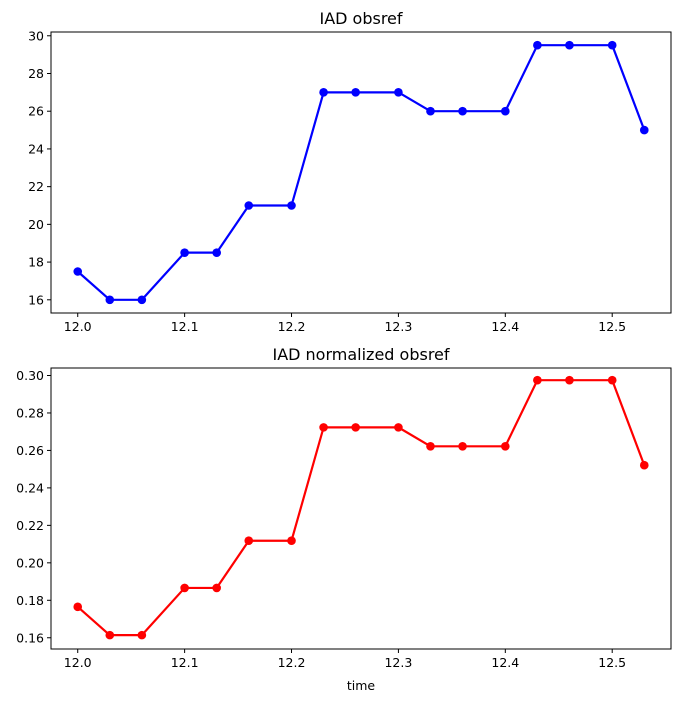 Image resolution: width=684 pixels, height=701 pixels. I want to click on chart1-title: IAD obsref, so click(360, 18).